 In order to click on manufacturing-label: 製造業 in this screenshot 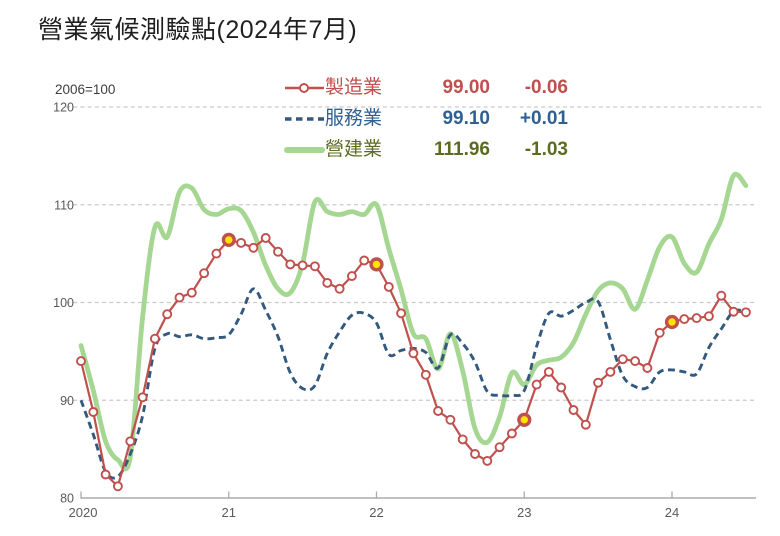, I will do `click(354, 87)`.